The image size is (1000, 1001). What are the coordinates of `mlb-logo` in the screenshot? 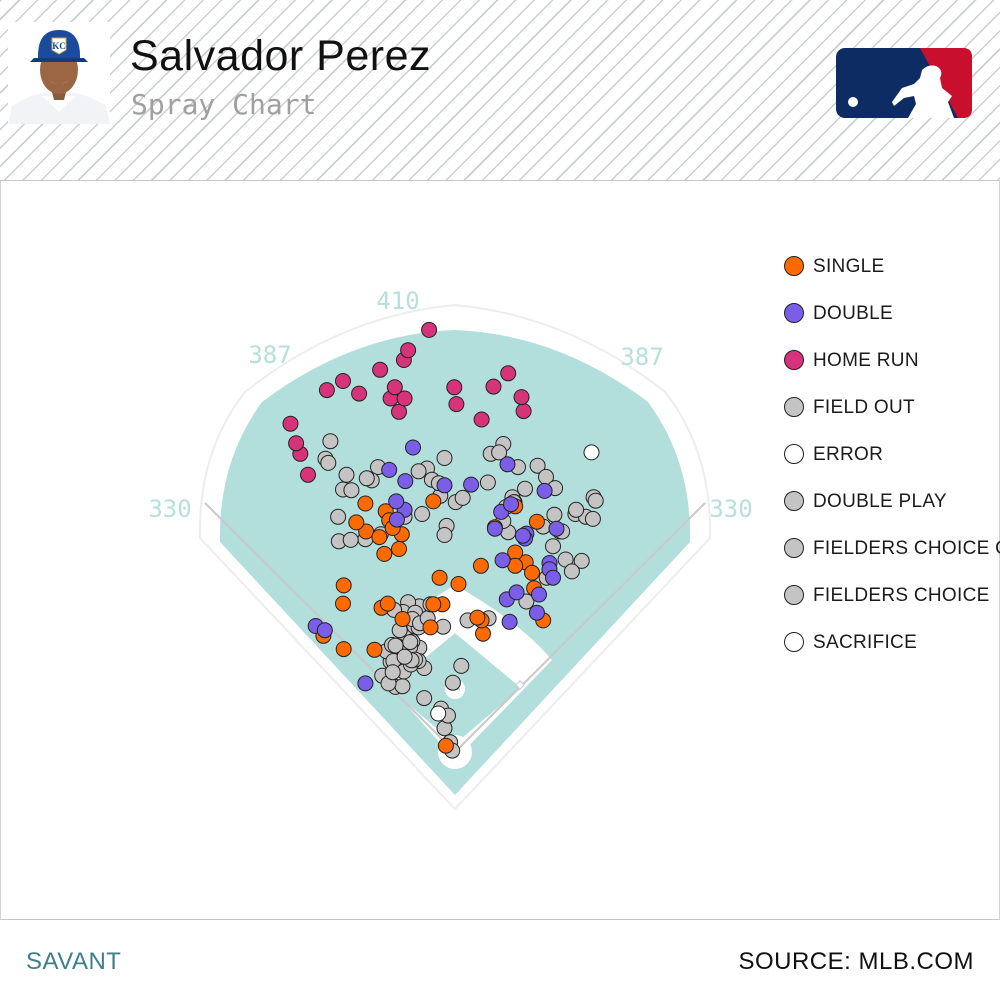 It's located at (904, 83).